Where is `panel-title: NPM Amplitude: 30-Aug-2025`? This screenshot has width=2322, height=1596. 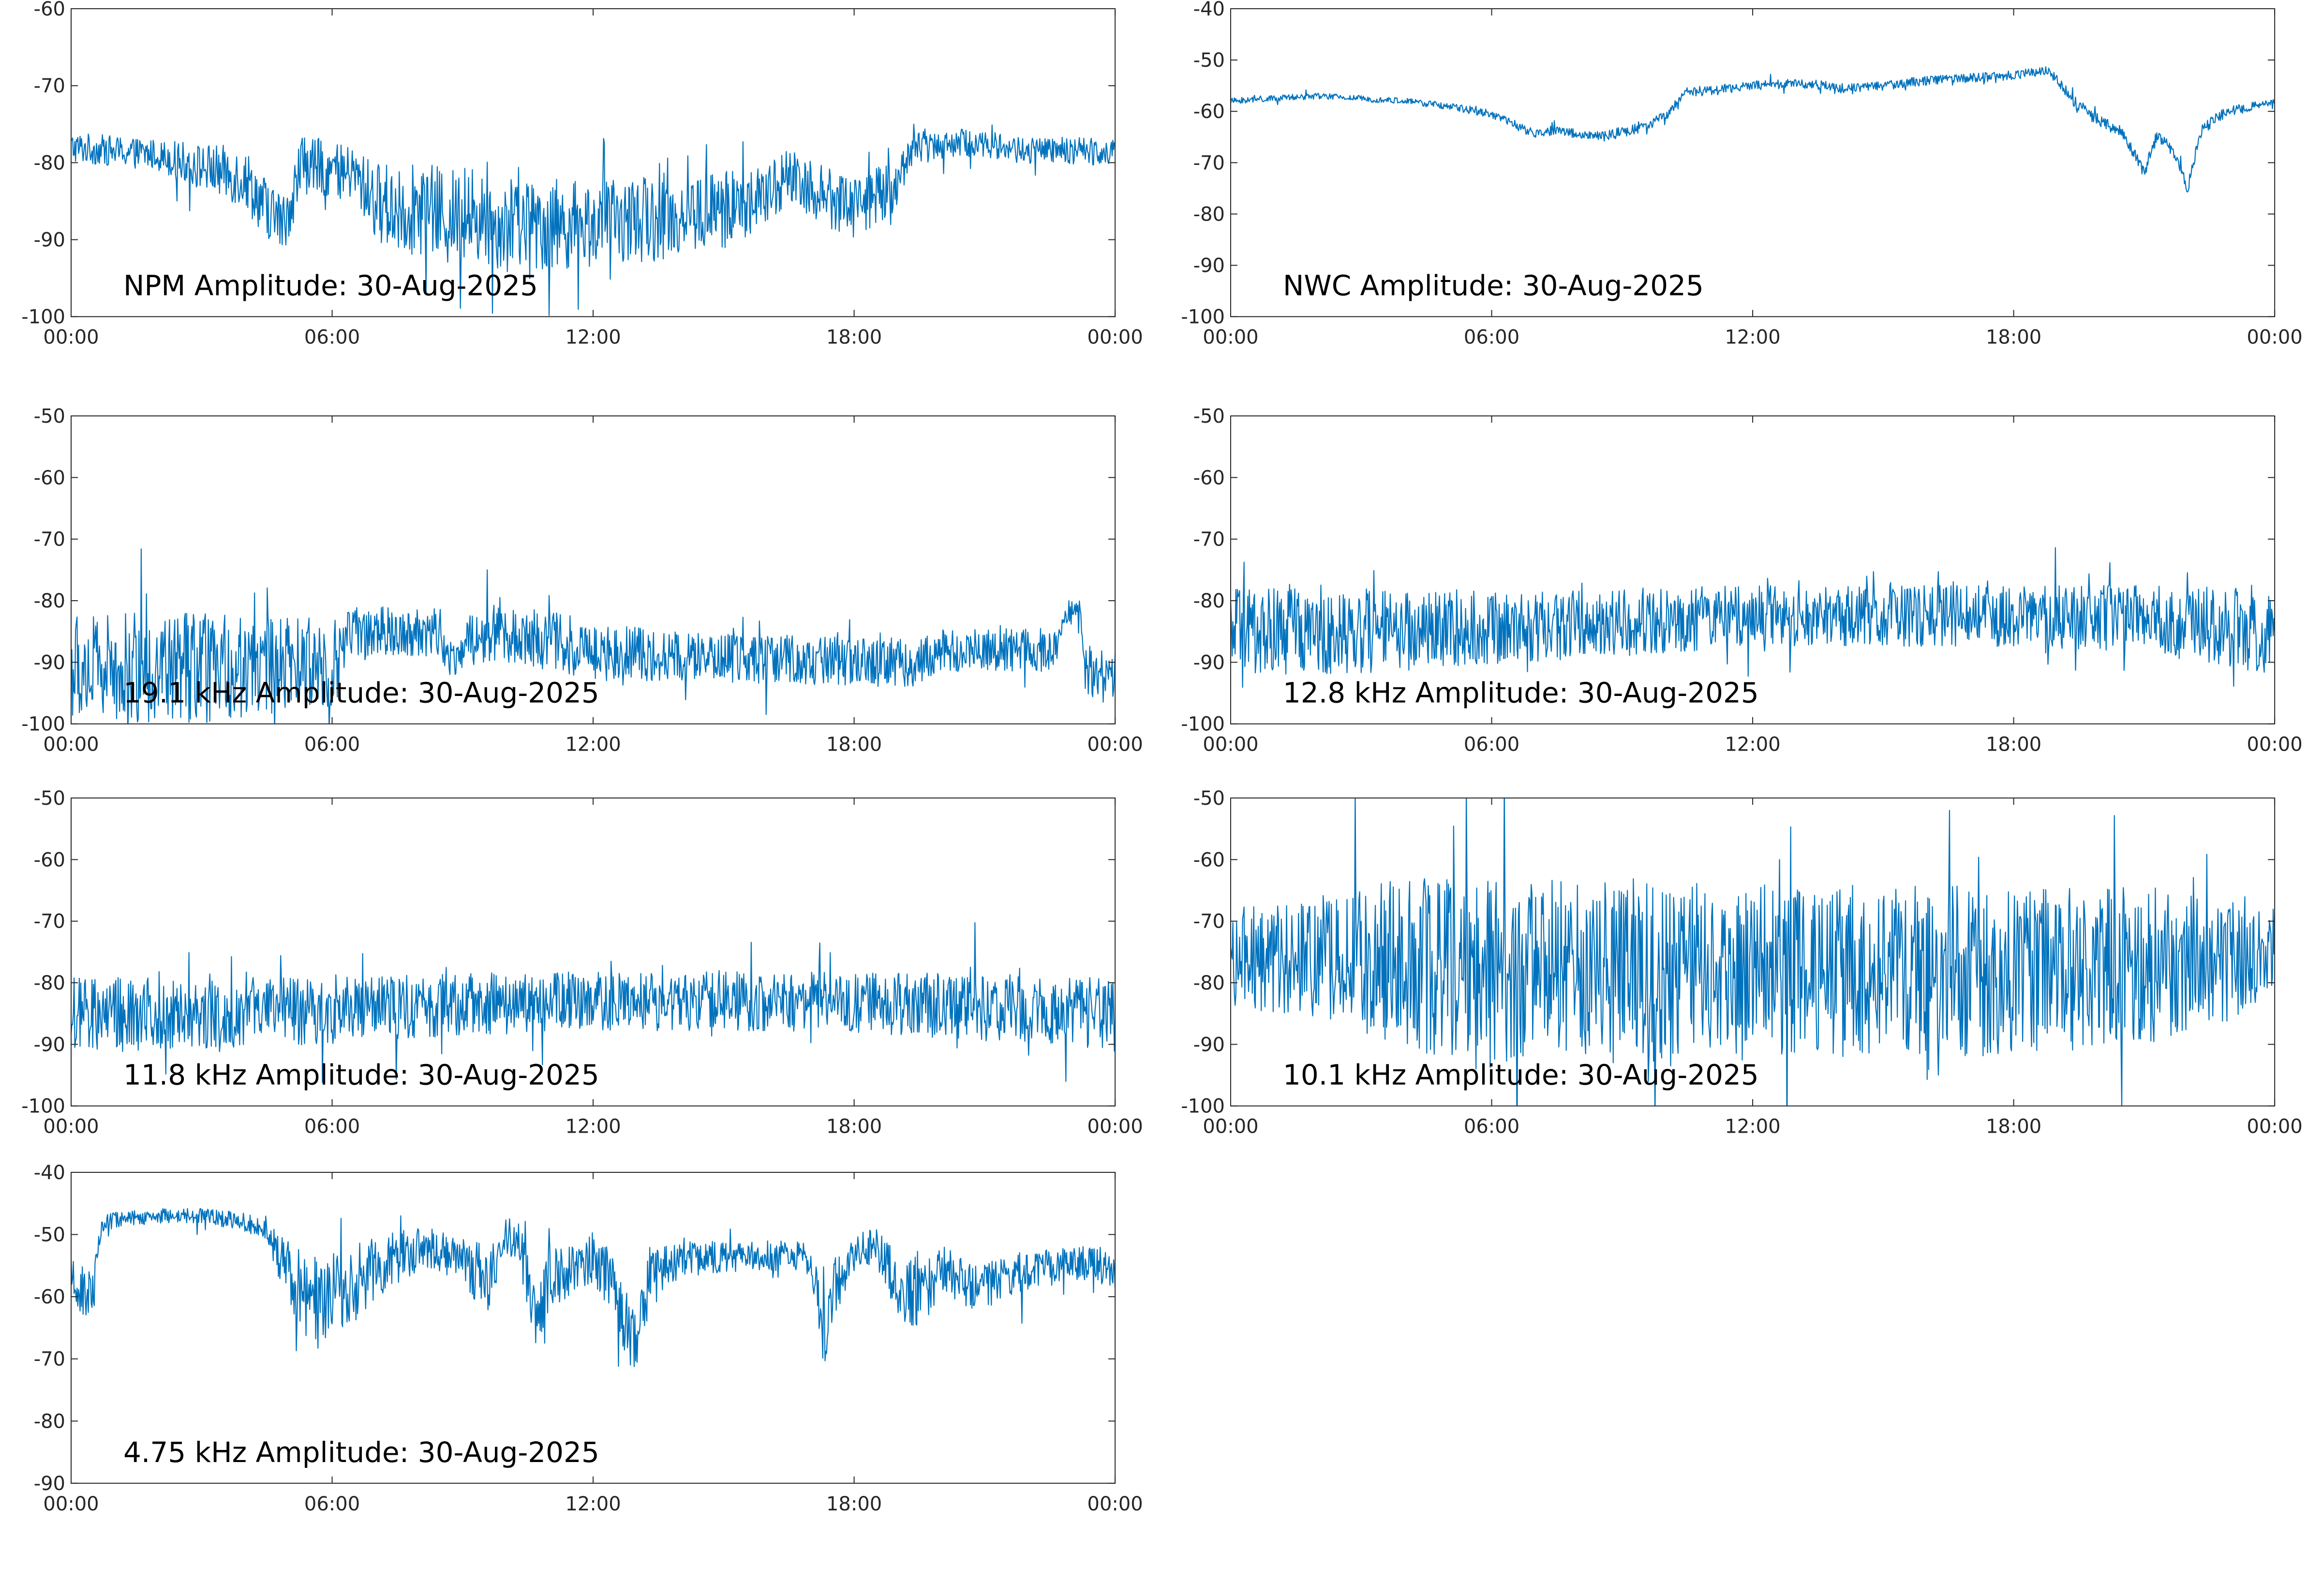 panel-title: NPM Amplitude: 30-Aug-2025 is located at coordinates (330, 285).